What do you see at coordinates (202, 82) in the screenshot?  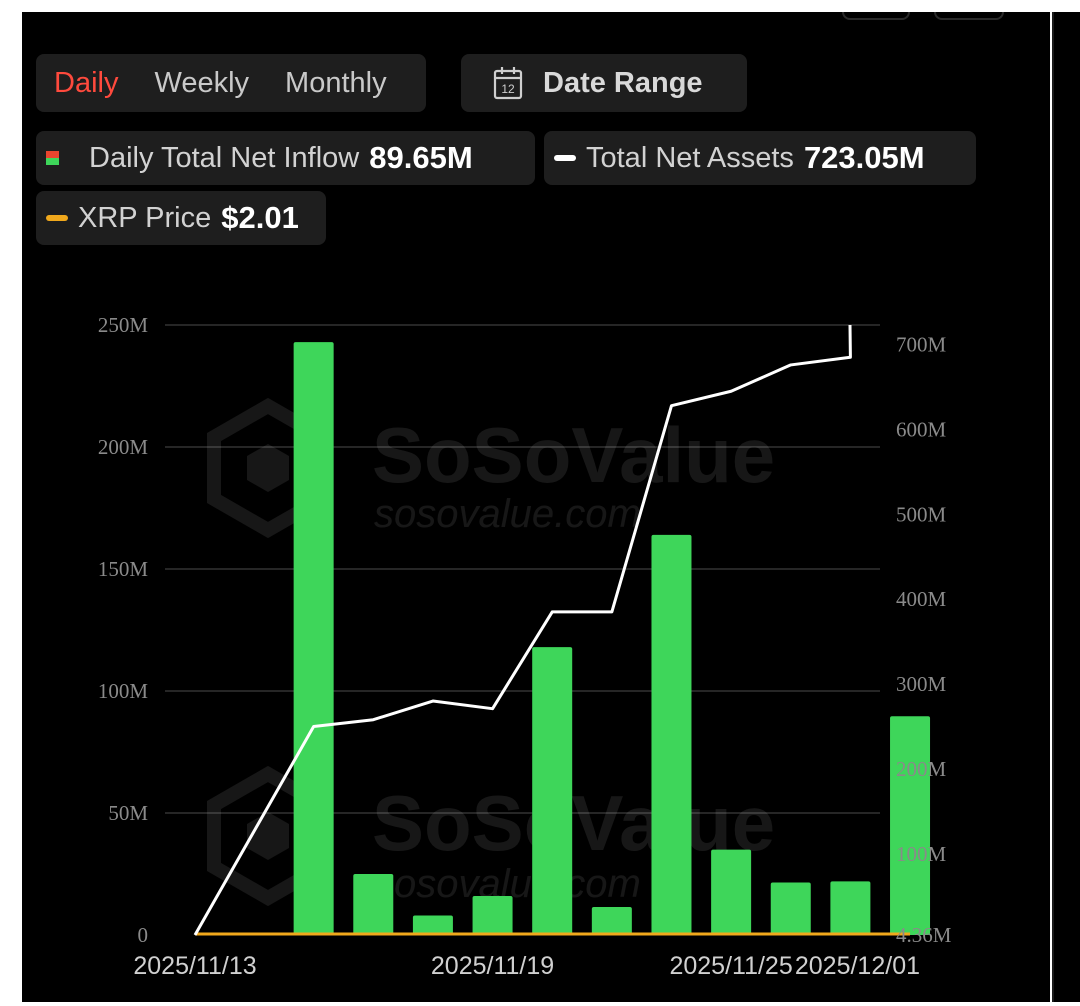 I see `tab-weekly: Weekly` at bounding box center [202, 82].